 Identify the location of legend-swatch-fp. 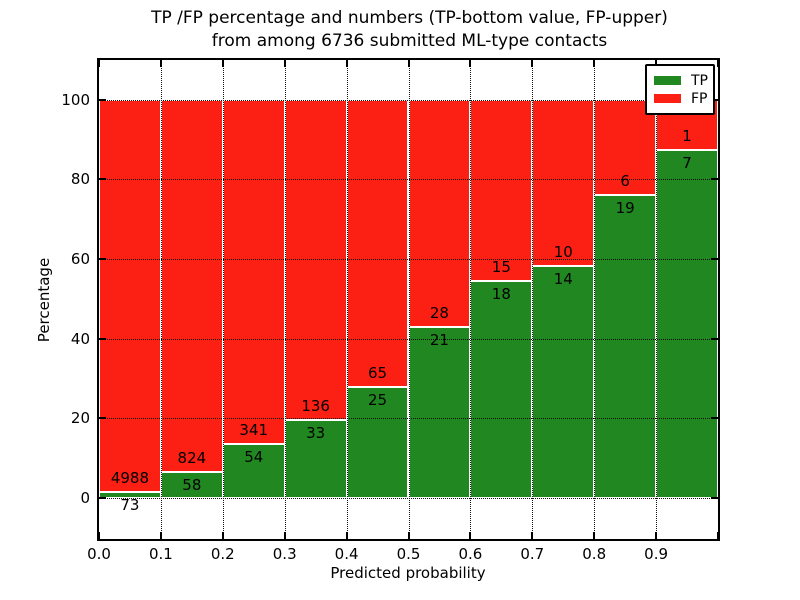
(667, 98).